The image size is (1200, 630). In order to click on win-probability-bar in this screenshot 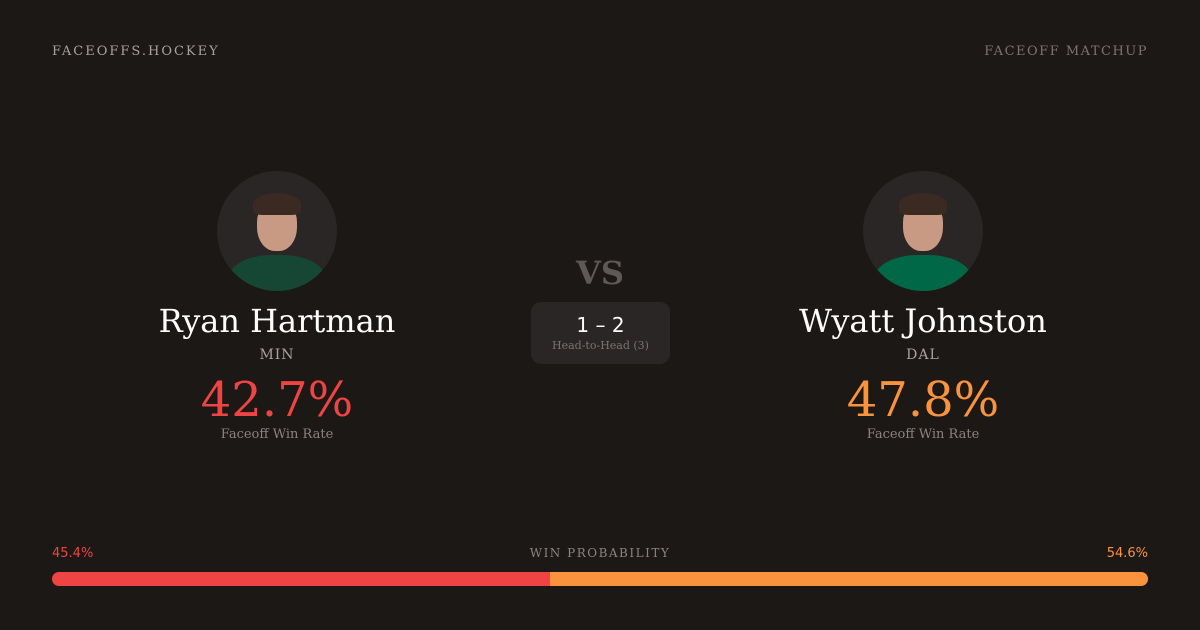, I will do `click(600, 579)`.